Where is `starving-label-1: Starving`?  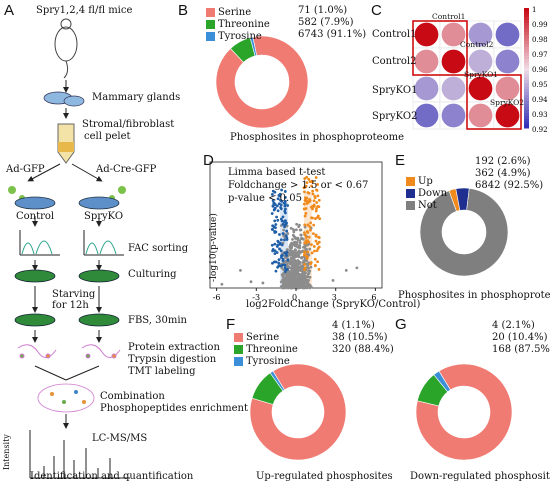 starving-label-1: Starving is located at coordinates (74, 294).